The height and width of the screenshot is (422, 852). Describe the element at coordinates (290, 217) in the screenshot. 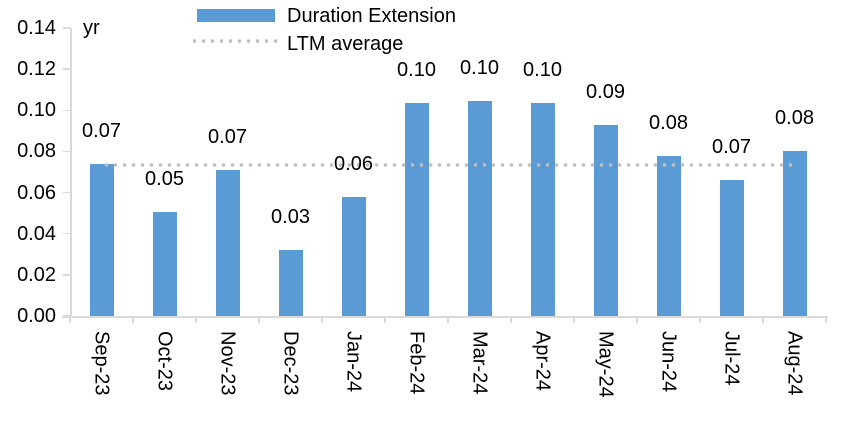

I see `bar-value-label: 0.03` at that location.